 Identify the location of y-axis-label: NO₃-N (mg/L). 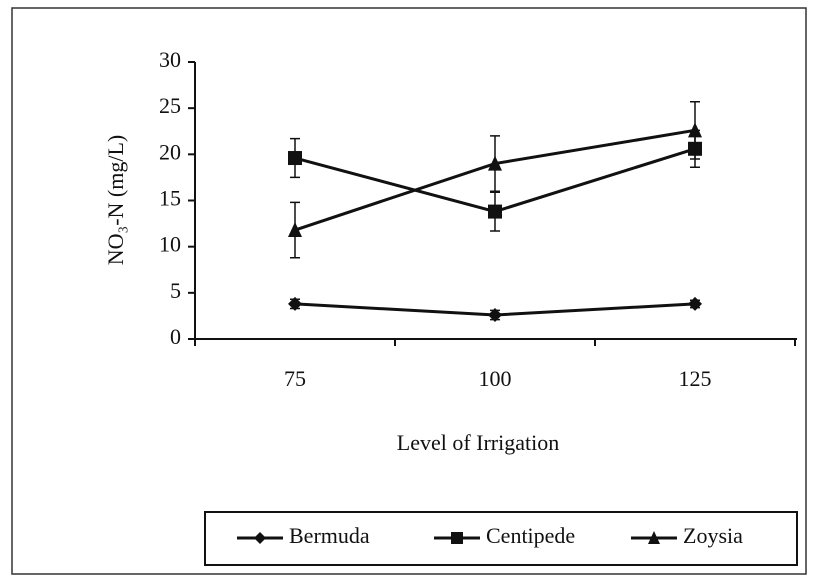
(115, 200).